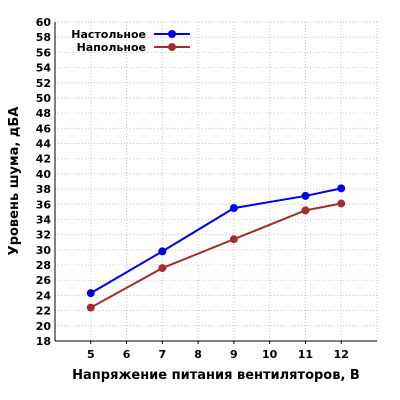 This screenshot has width=400, height=400. I want to click on y-tick-label: 34, so click(44, 219).